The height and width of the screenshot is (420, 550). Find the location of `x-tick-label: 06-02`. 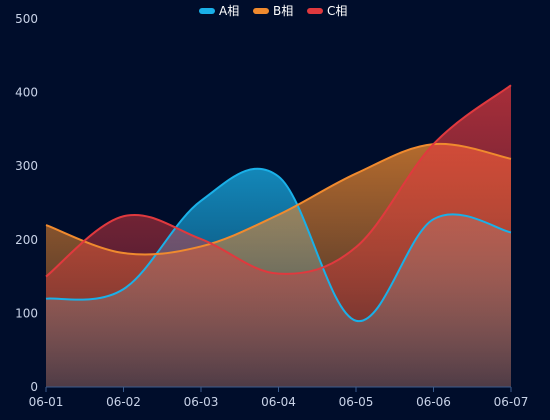

x-tick-label: 06-02 is located at coordinates (123, 402).